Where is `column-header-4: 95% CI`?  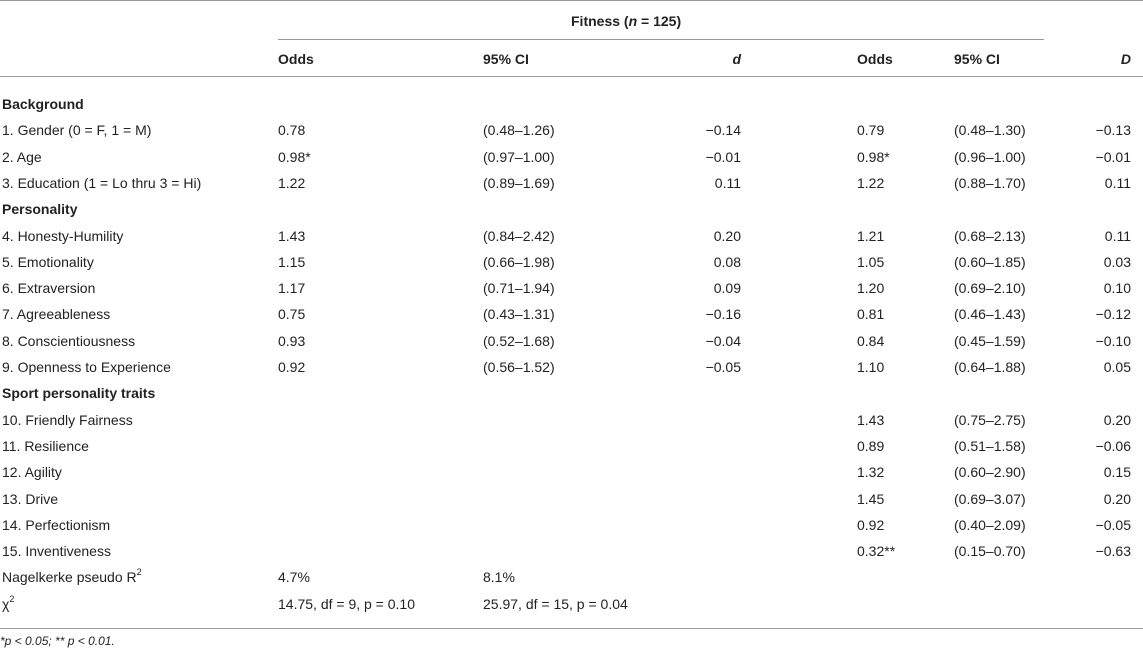 column-header-4: 95% CI is located at coordinates (977, 59).